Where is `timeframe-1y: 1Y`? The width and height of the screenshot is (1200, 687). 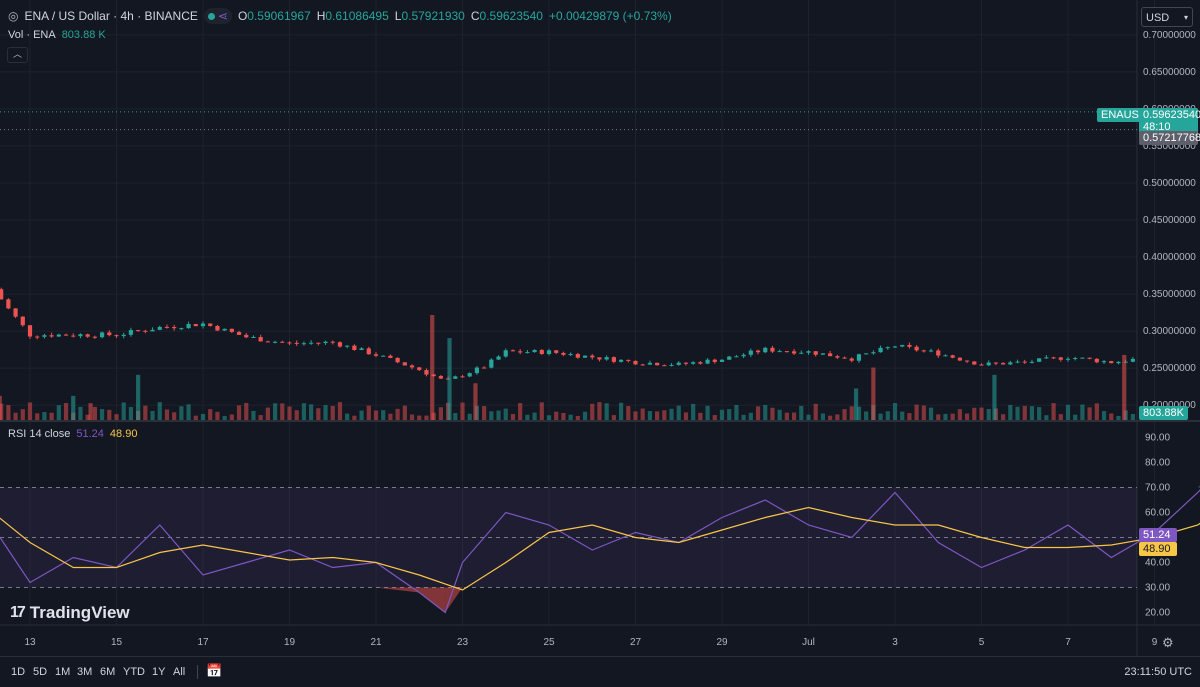
timeframe-1y: 1Y is located at coordinates (159, 672).